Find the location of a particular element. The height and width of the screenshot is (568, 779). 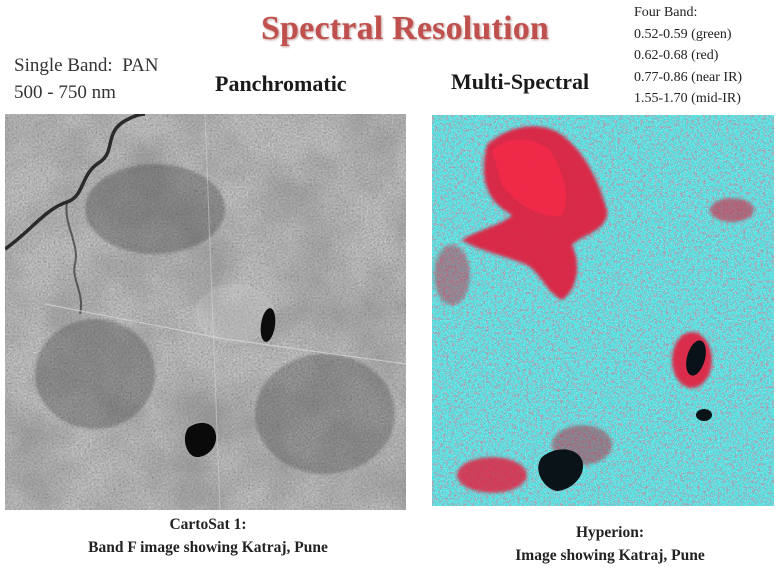

multispectral-caption: Hyperion: Image showing Katraj, Pune is located at coordinates (610, 544).